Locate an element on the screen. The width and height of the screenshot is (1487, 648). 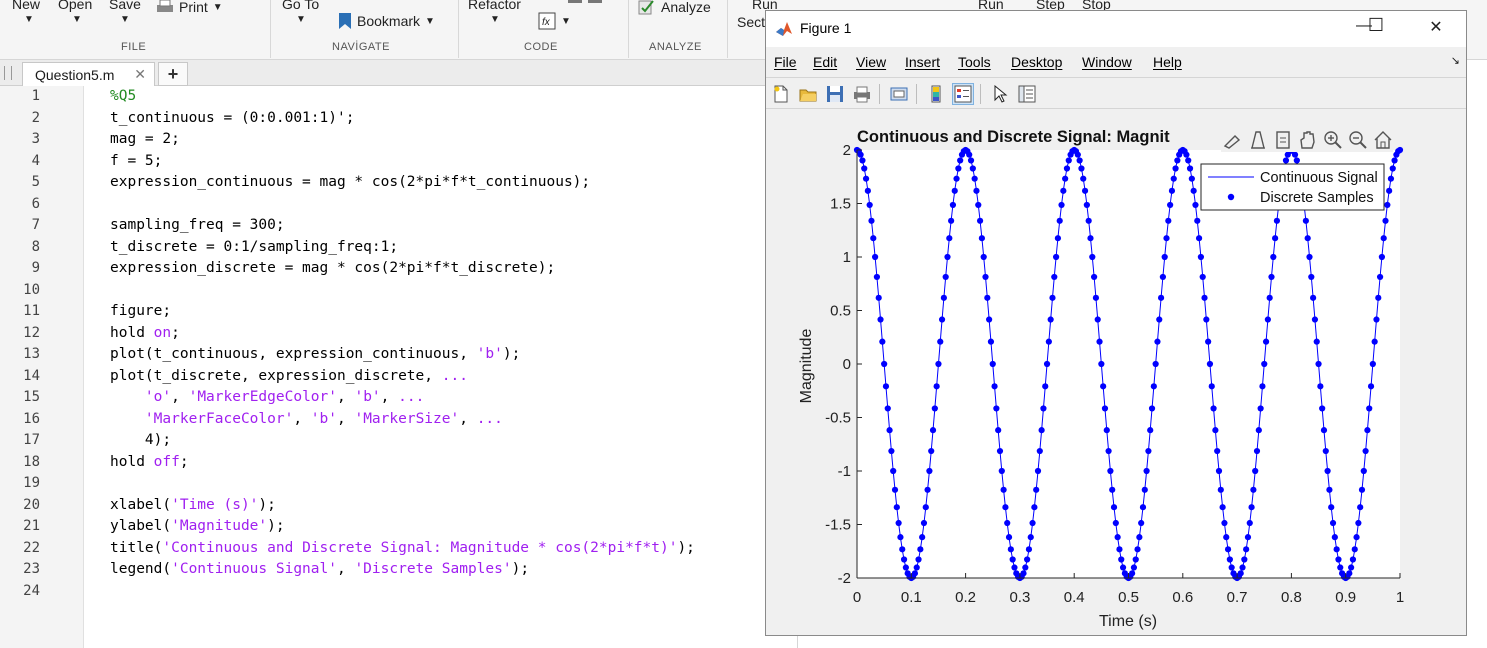
close-window-button: ✕ is located at coordinates (1436, 27).